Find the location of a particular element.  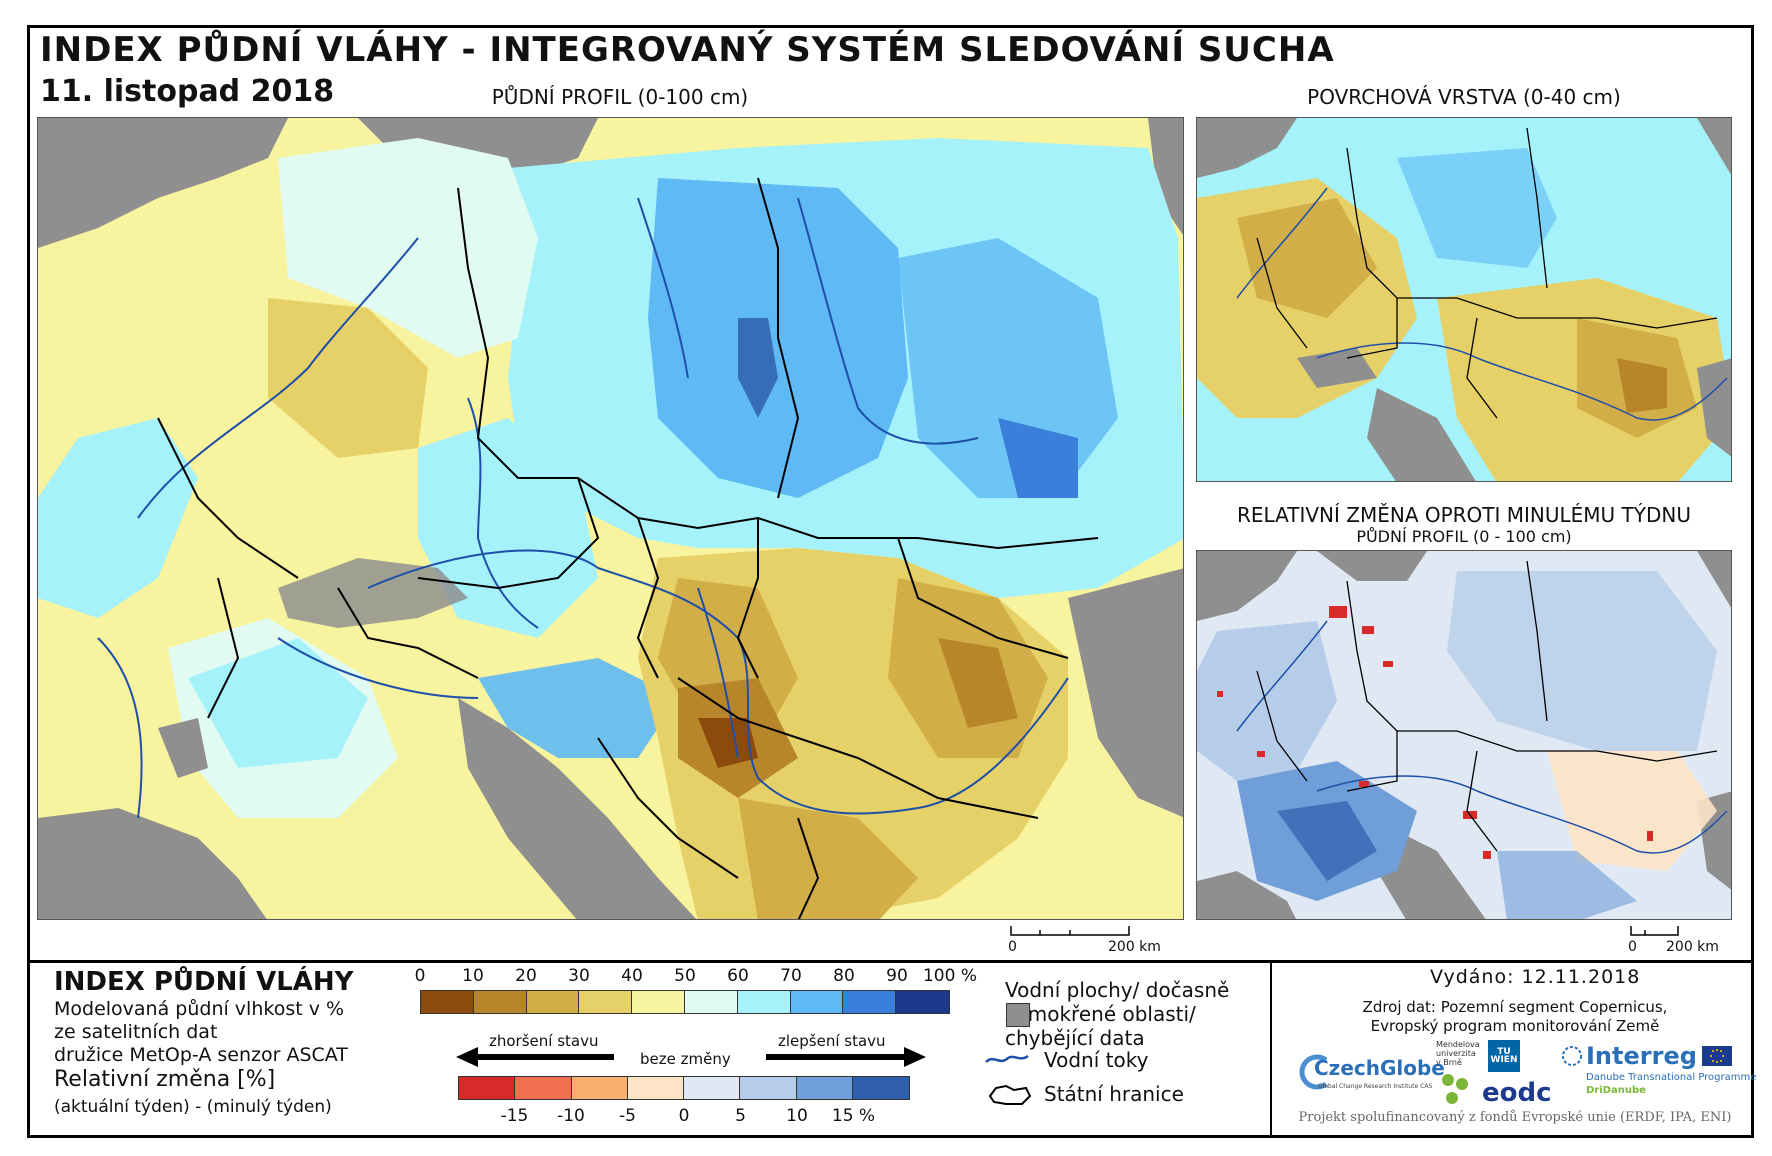

river-symbol is located at coordinates (1007, 1058).